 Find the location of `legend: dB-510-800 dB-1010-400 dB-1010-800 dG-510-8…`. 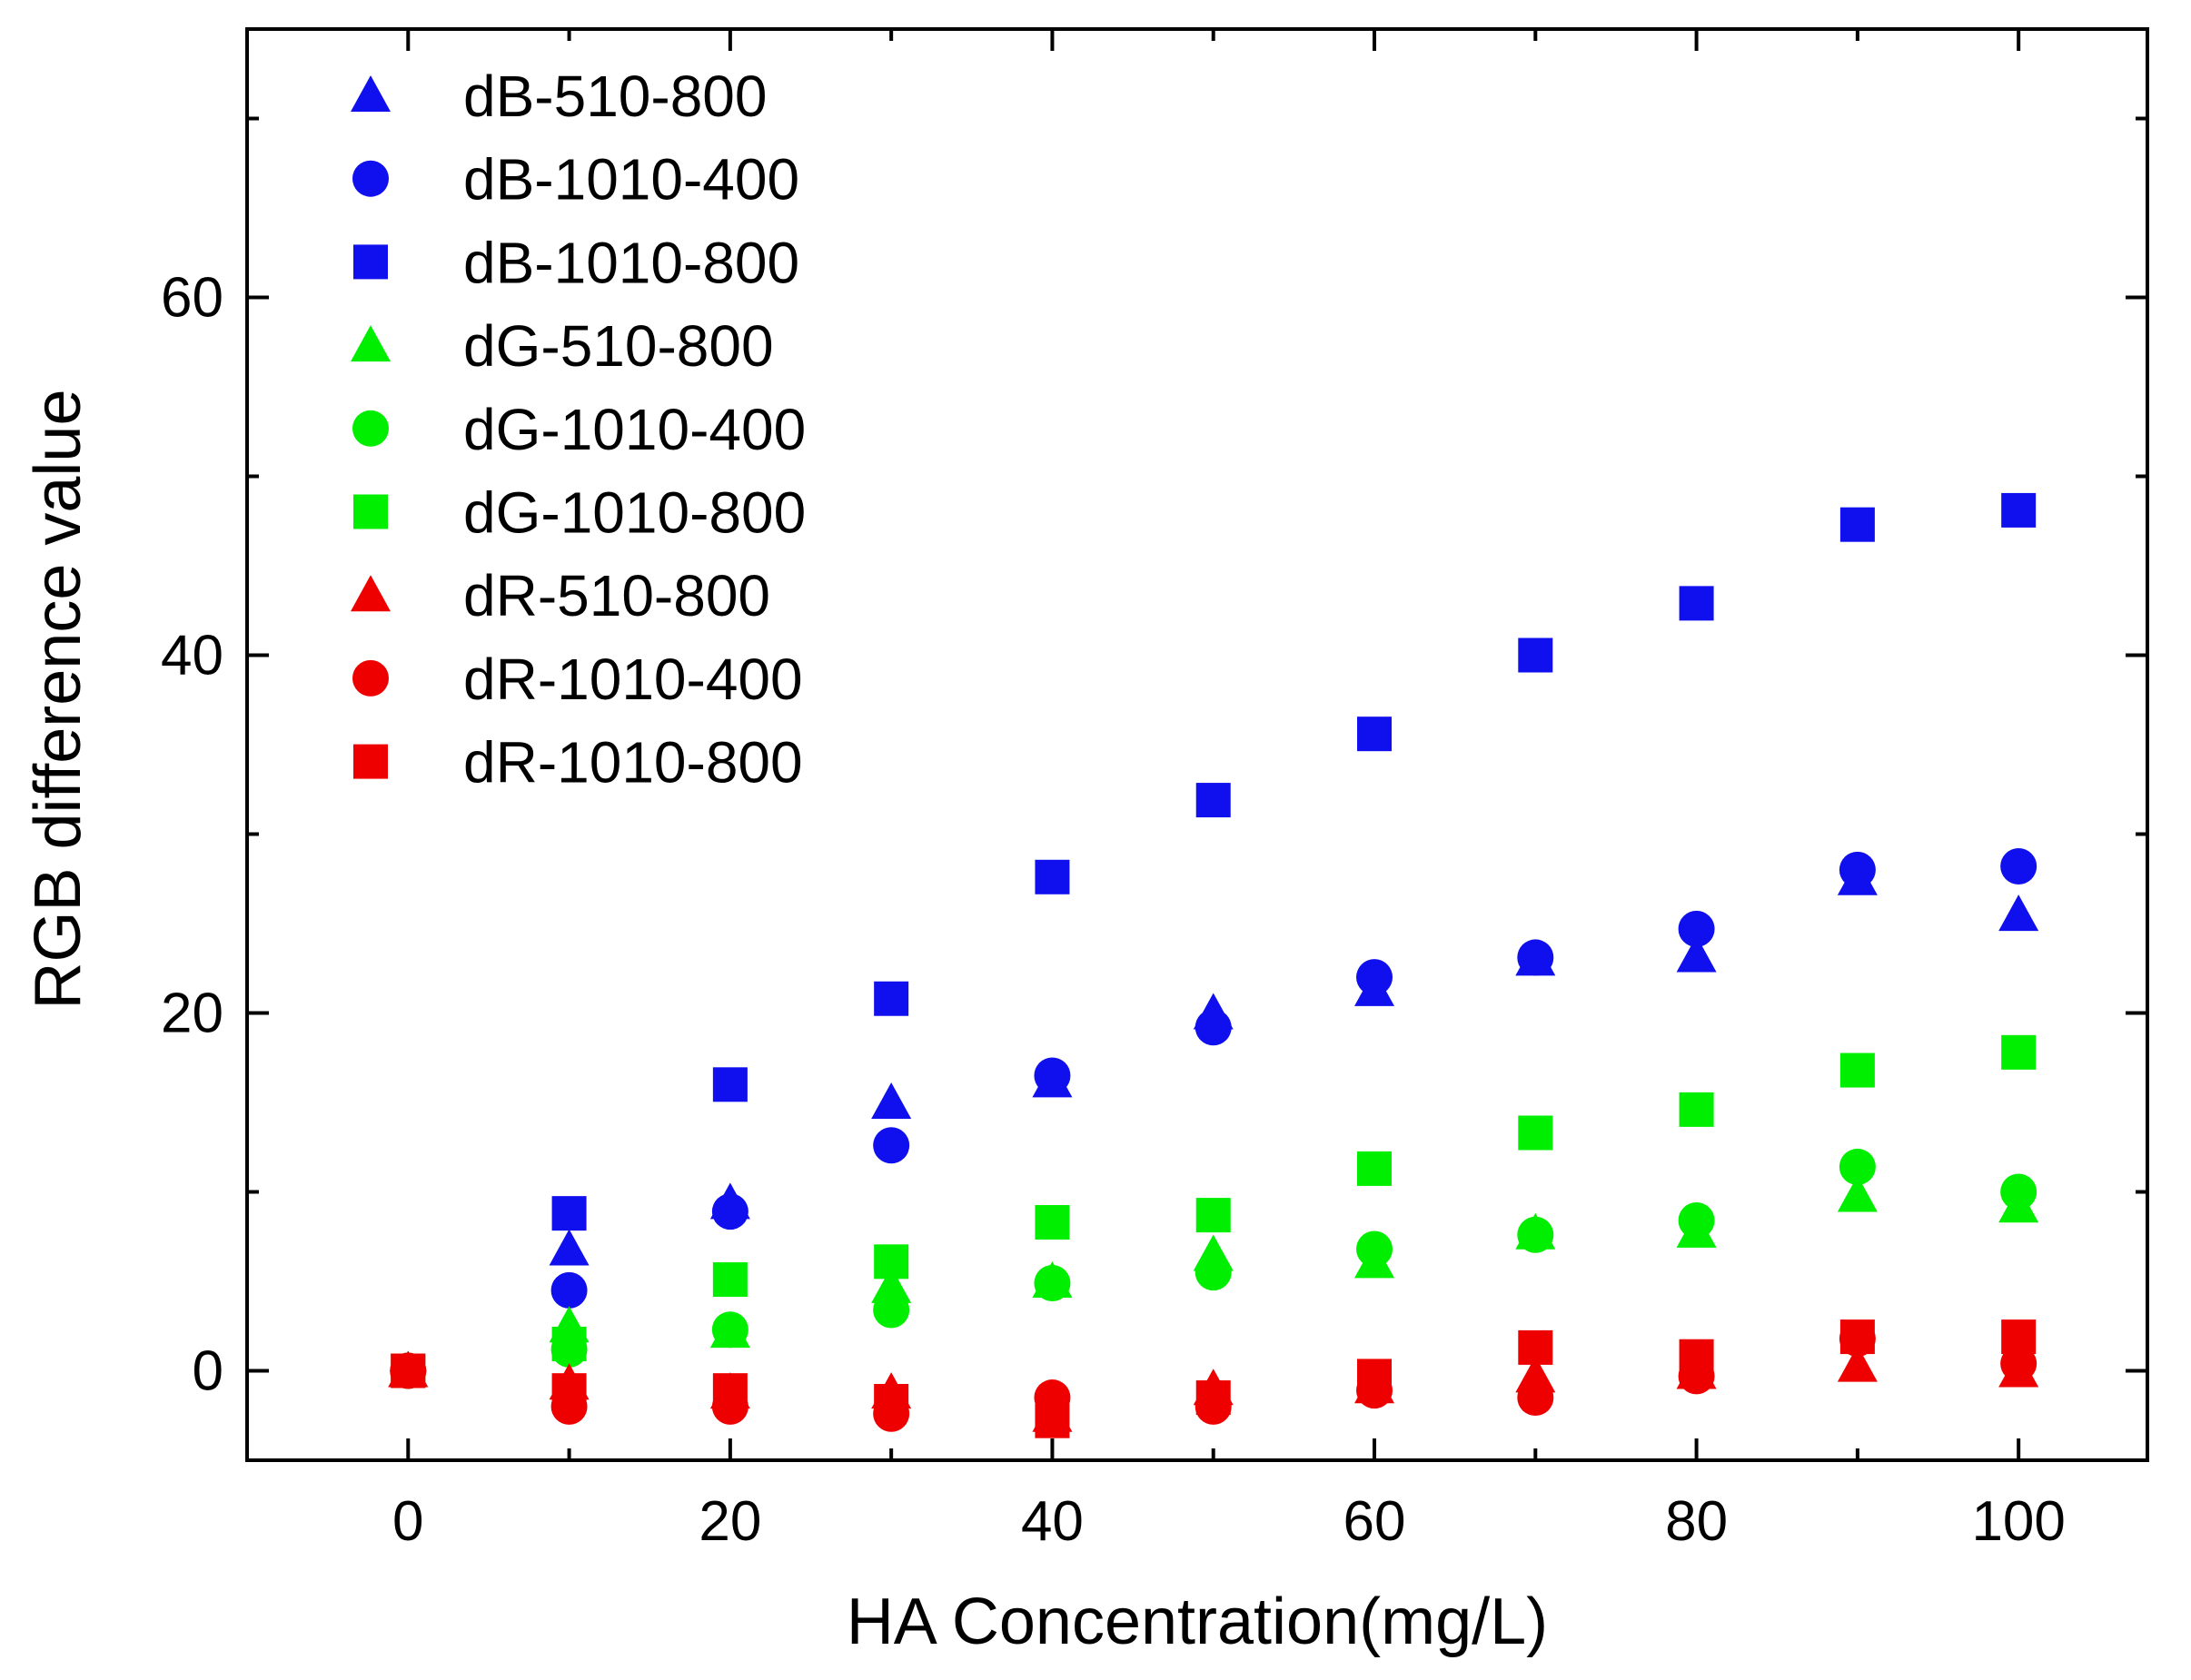

legend: dB-510-800 dB-1010-400 dB-1010-800 dG-510-8… is located at coordinates (578, 430).